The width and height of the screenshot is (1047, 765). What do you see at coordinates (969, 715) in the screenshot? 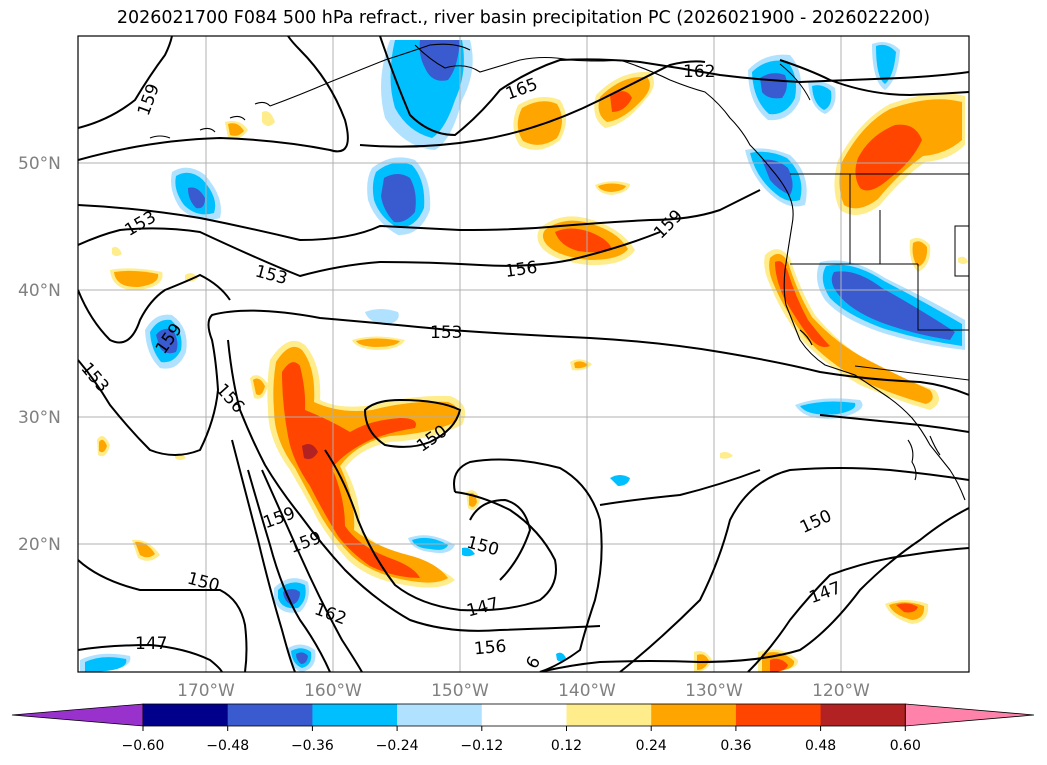
I see `colorbar-extend-high` at bounding box center [969, 715].